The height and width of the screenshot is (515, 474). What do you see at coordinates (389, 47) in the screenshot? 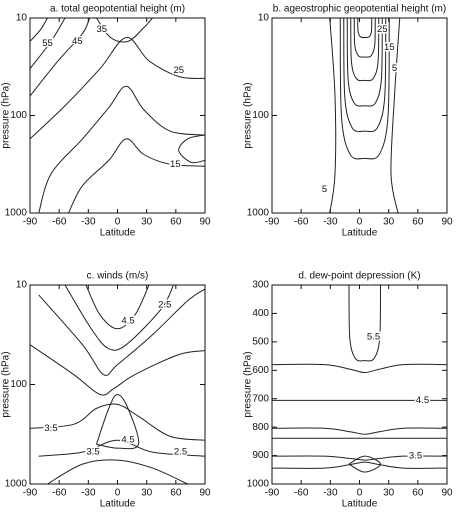
I see `contour-label: 15` at bounding box center [389, 47].